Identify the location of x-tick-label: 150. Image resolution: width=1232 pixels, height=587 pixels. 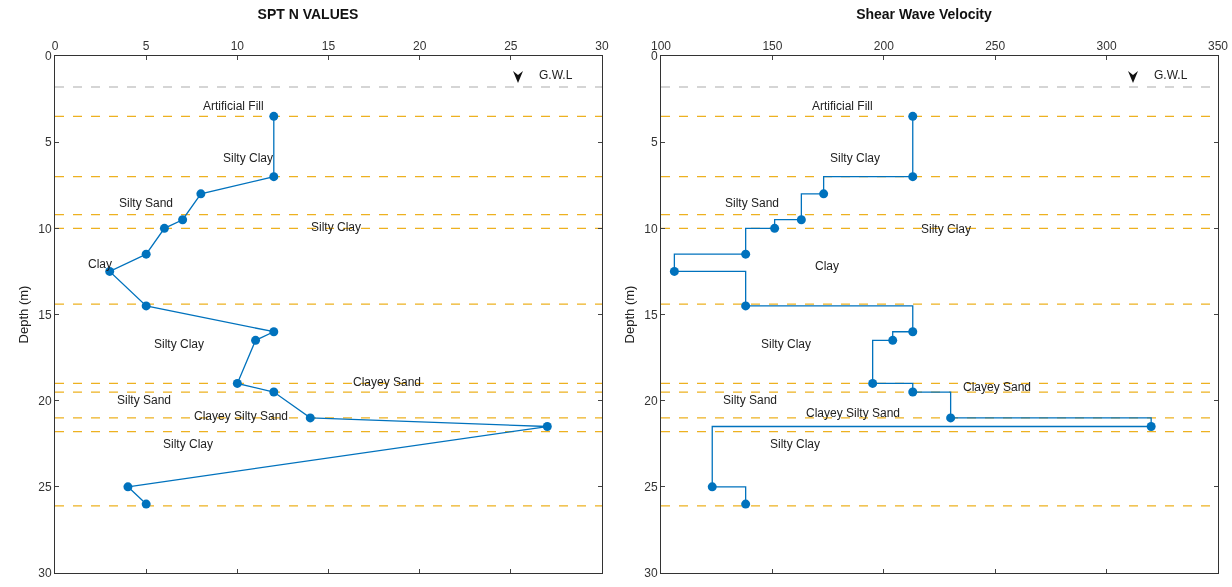
(772, 46).